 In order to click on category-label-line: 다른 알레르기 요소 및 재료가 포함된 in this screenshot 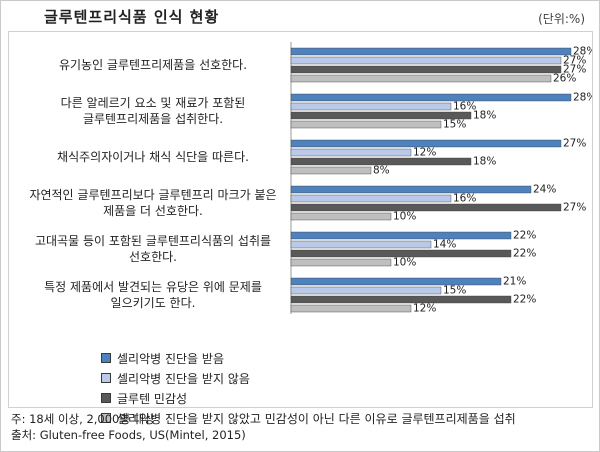, I will do `click(153, 103)`.